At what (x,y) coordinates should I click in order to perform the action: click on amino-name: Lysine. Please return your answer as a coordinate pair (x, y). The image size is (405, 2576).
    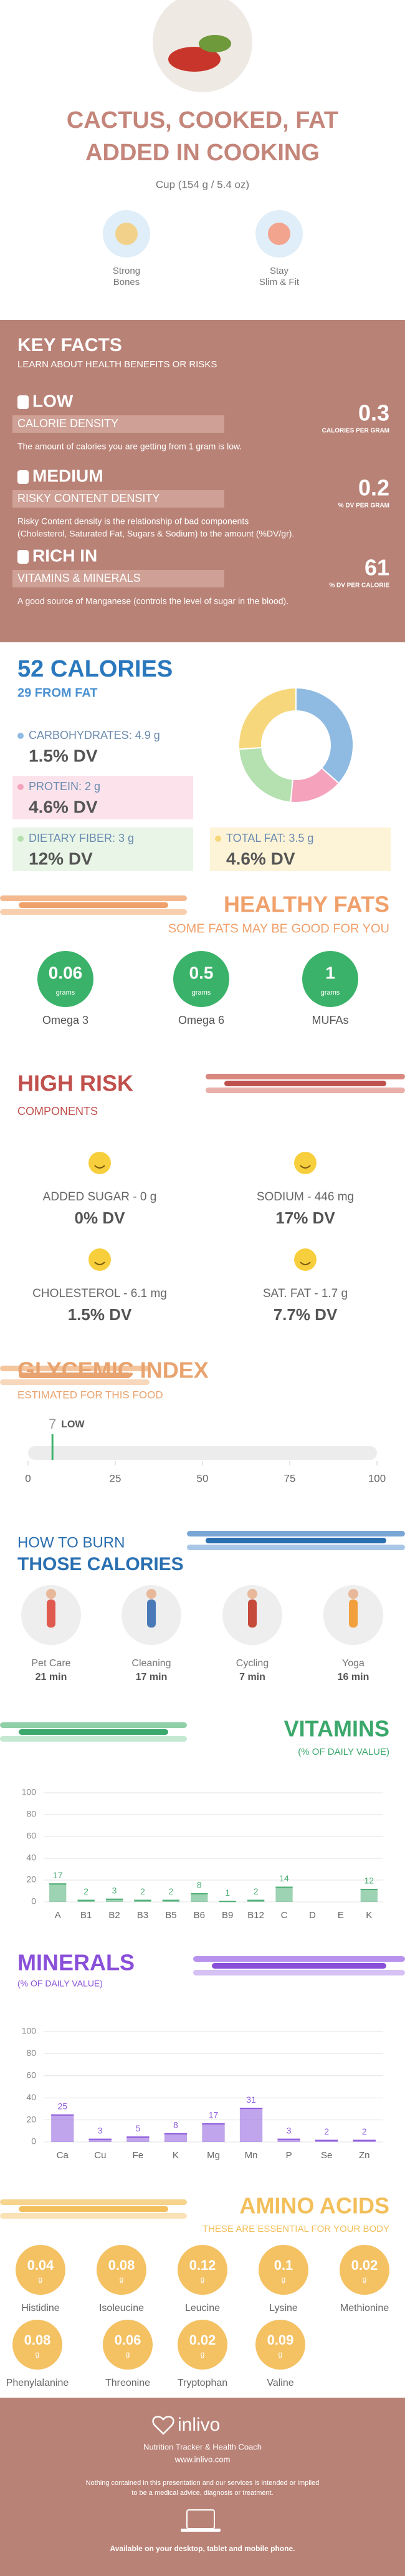
    Looking at the image, I should click on (283, 2308).